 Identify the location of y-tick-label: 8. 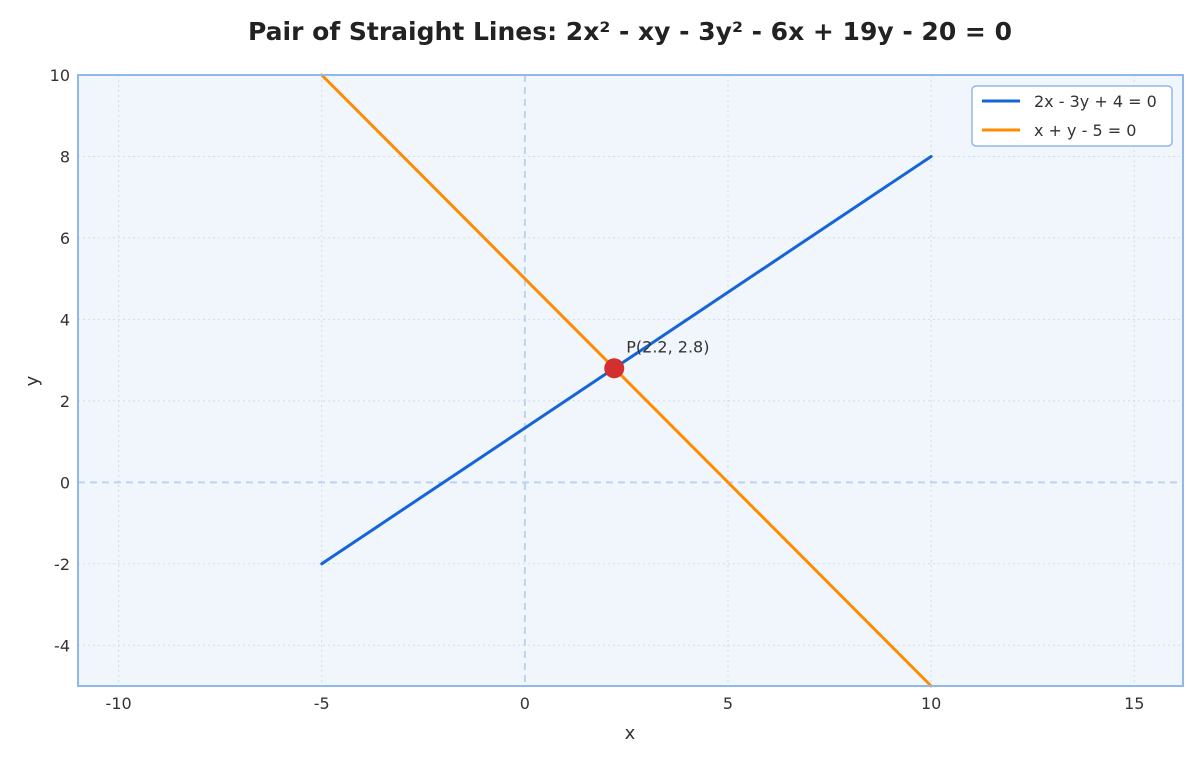
(65, 156).